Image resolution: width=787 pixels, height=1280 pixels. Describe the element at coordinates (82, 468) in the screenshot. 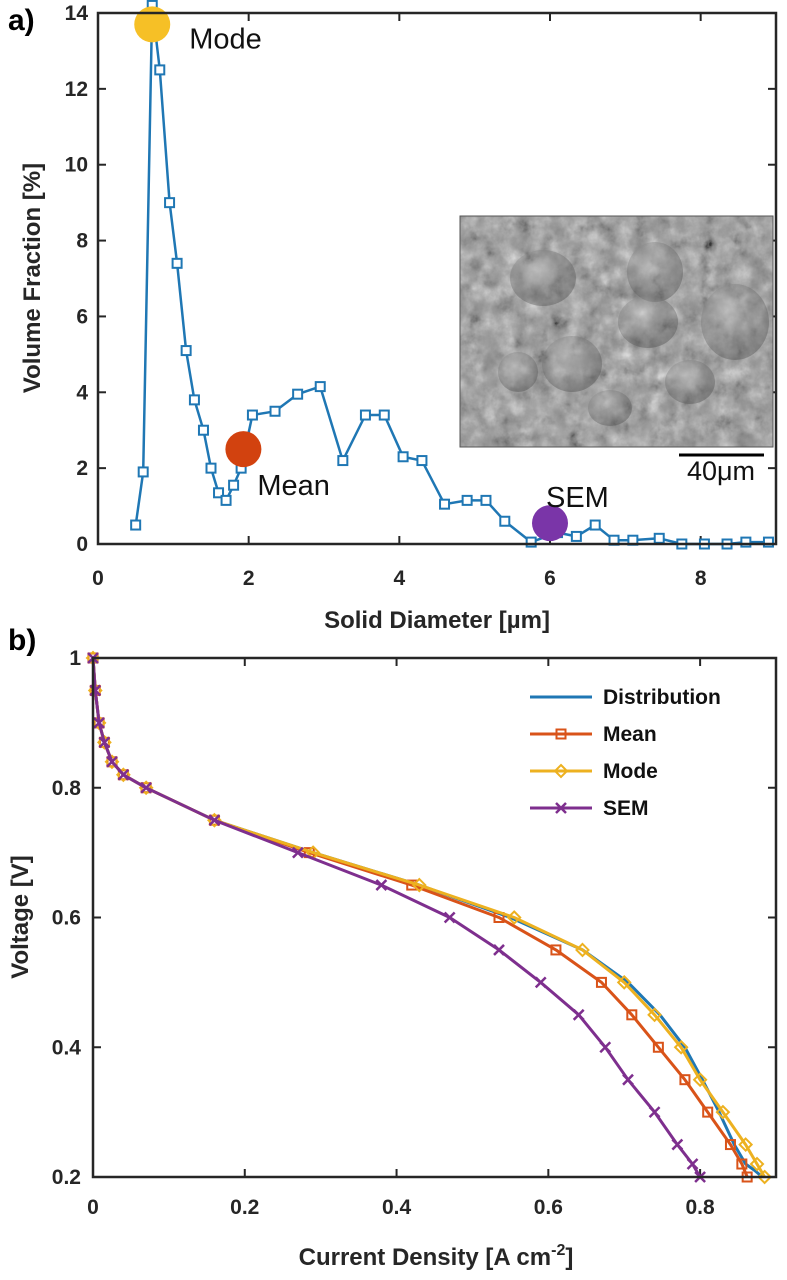

I see `y-tick-label: 2` at that location.